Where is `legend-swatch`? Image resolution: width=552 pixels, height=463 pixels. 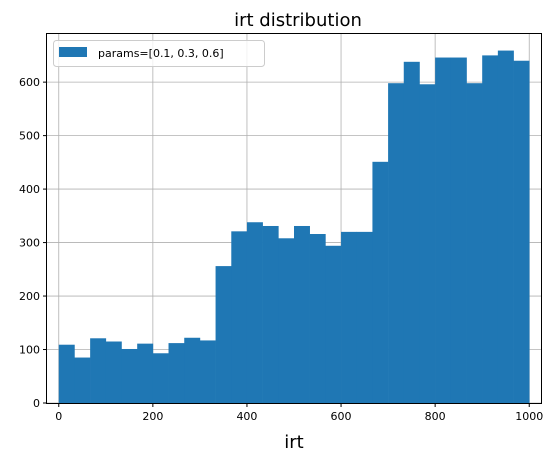 legend-swatch is located at coordinates (73, 52).